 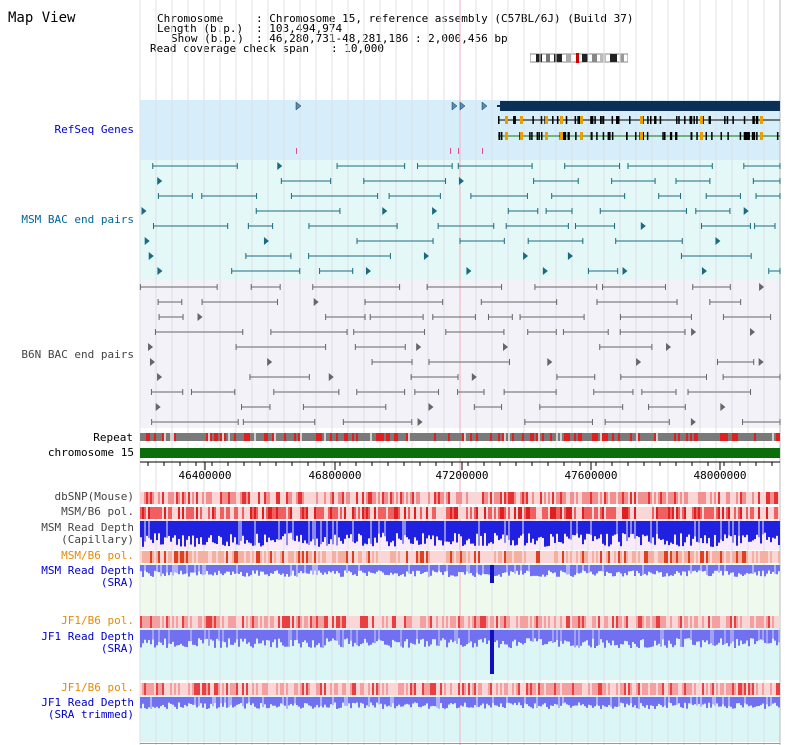 I want to click on b6n-bac-pair-arrow, so click(x=419, y=347).